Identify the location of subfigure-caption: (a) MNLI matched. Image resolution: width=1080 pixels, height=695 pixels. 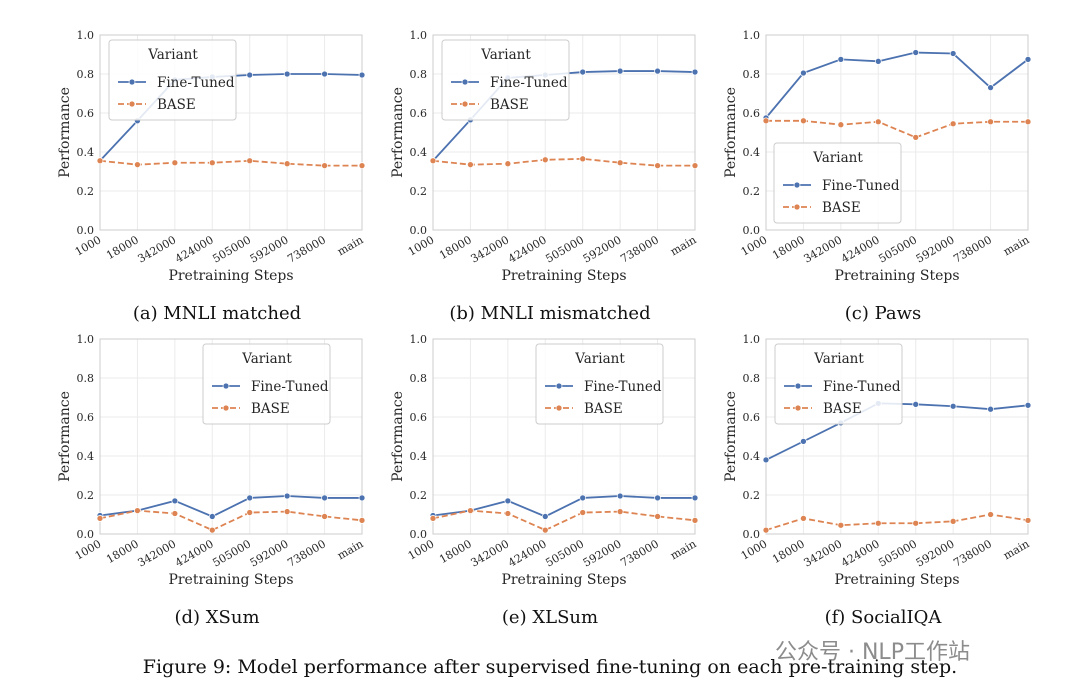
(217, 313).